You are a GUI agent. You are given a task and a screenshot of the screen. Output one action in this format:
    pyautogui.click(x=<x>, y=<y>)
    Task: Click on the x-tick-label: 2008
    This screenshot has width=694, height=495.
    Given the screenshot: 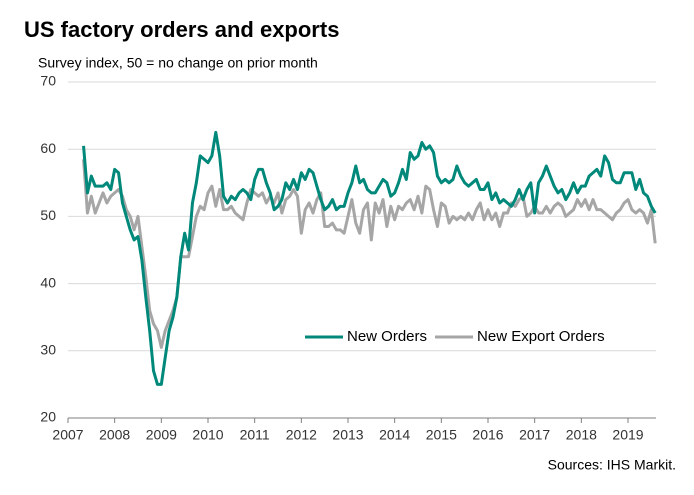 What is the action you would take?
    pyautogui.click(x=114, y=435)
    